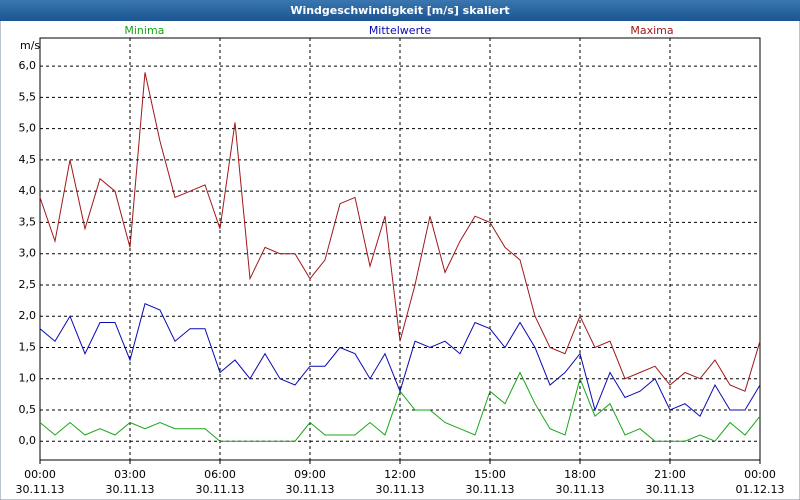 This screenshot has height=500, width=800. Describe the element at coordinates (28, 159) in the screenshot. I see `y-tick-label: 4,5` at that location.